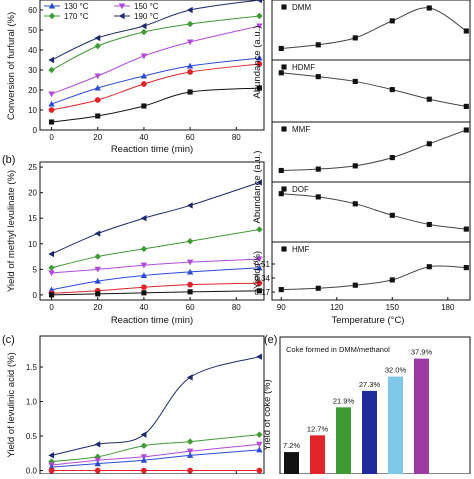  I want to click on panel-a-series, so click(155, 62).